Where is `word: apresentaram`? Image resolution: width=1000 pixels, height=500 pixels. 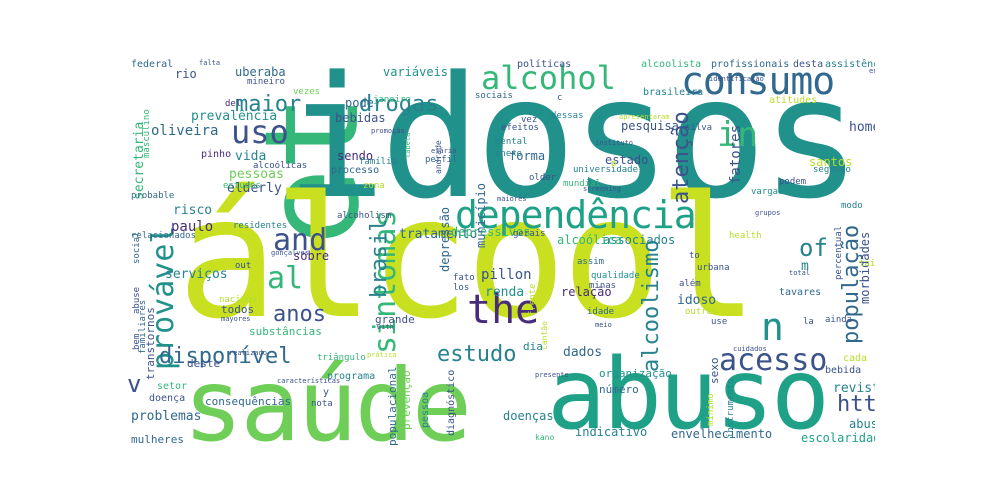 word: apresentaram is located at coordinates (644, 117).